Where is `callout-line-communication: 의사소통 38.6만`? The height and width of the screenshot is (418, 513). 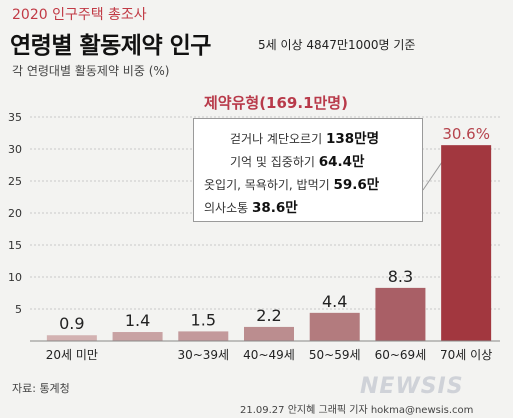
callout-line-communication: 의사소통 38.6만 is located at coordinates (251, 208).